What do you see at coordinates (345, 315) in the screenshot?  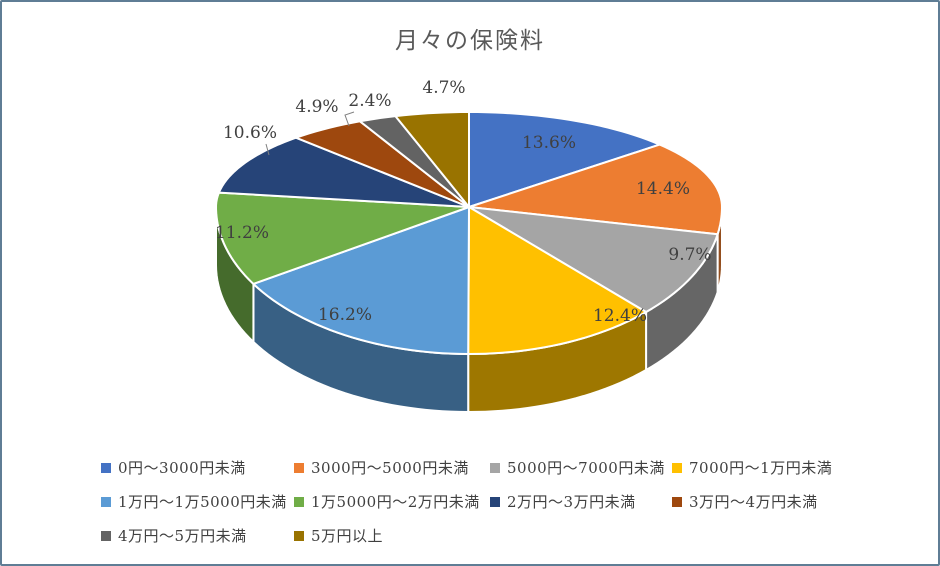 I see `data-label-4: 16.2%` at bounding box center [345, 315].